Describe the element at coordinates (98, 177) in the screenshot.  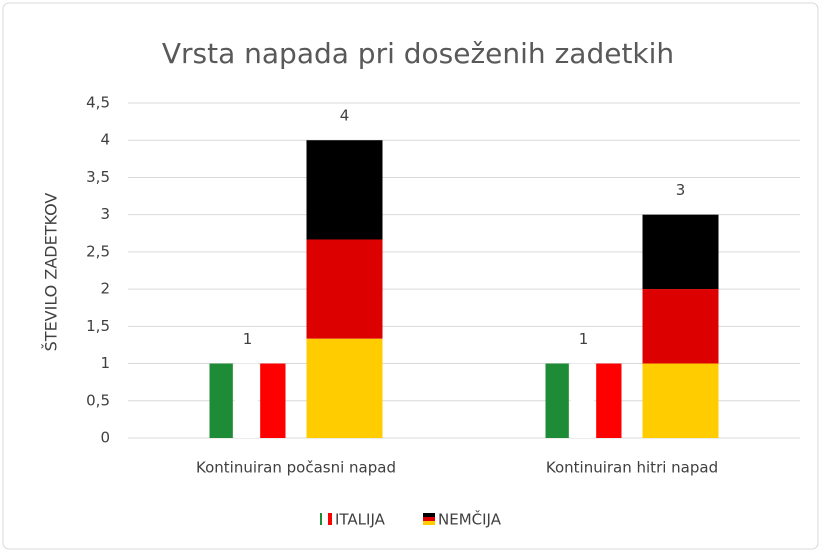
I see `y-tick-label: 3,5` at that location.